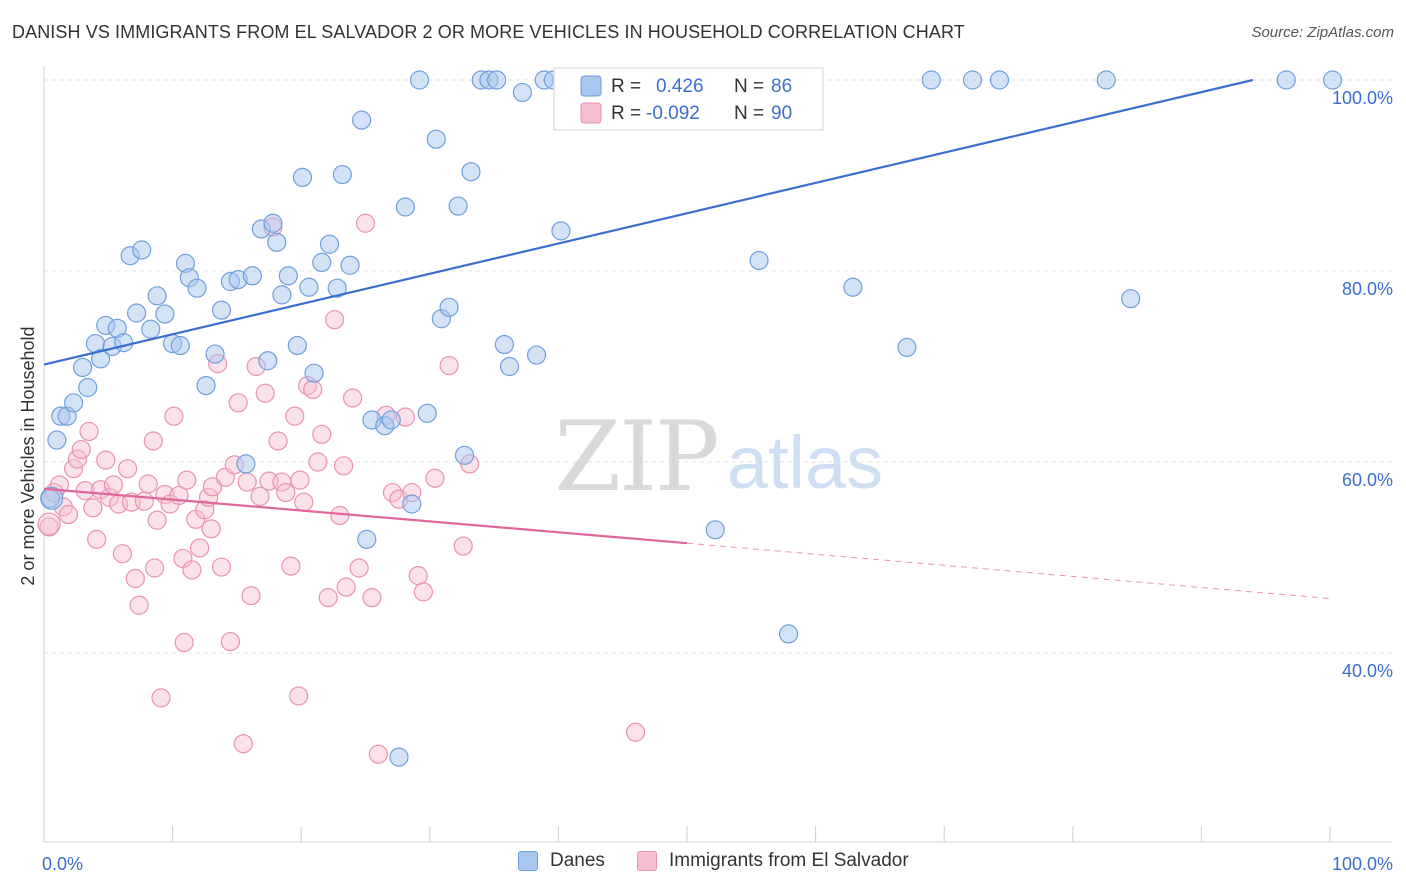 This screenshot has width=1406, height=892. Describe the element at coordinates (773, 861) in the screenshot. I see `legend-item-el-salvador: Immigrants from El Salvador` at that location.